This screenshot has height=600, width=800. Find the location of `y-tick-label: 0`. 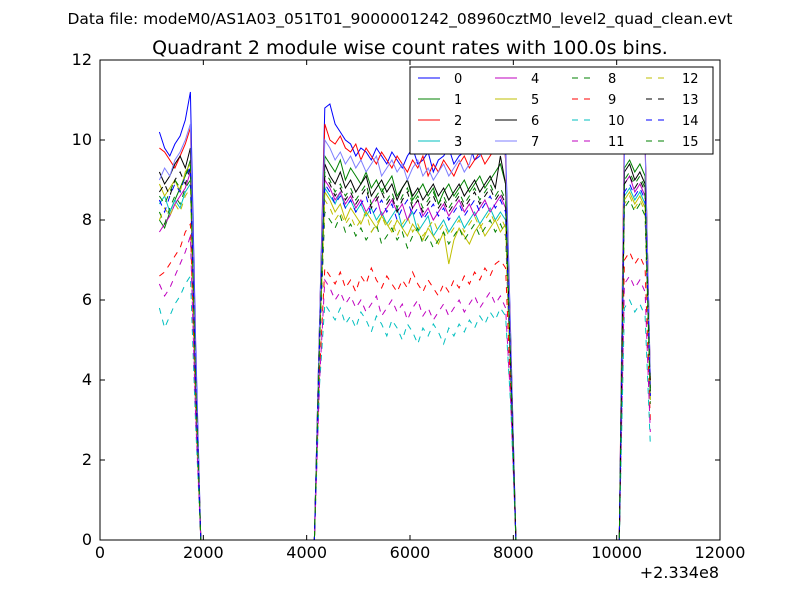

y-tick-label: 0 is located at coordinates (87, 539).